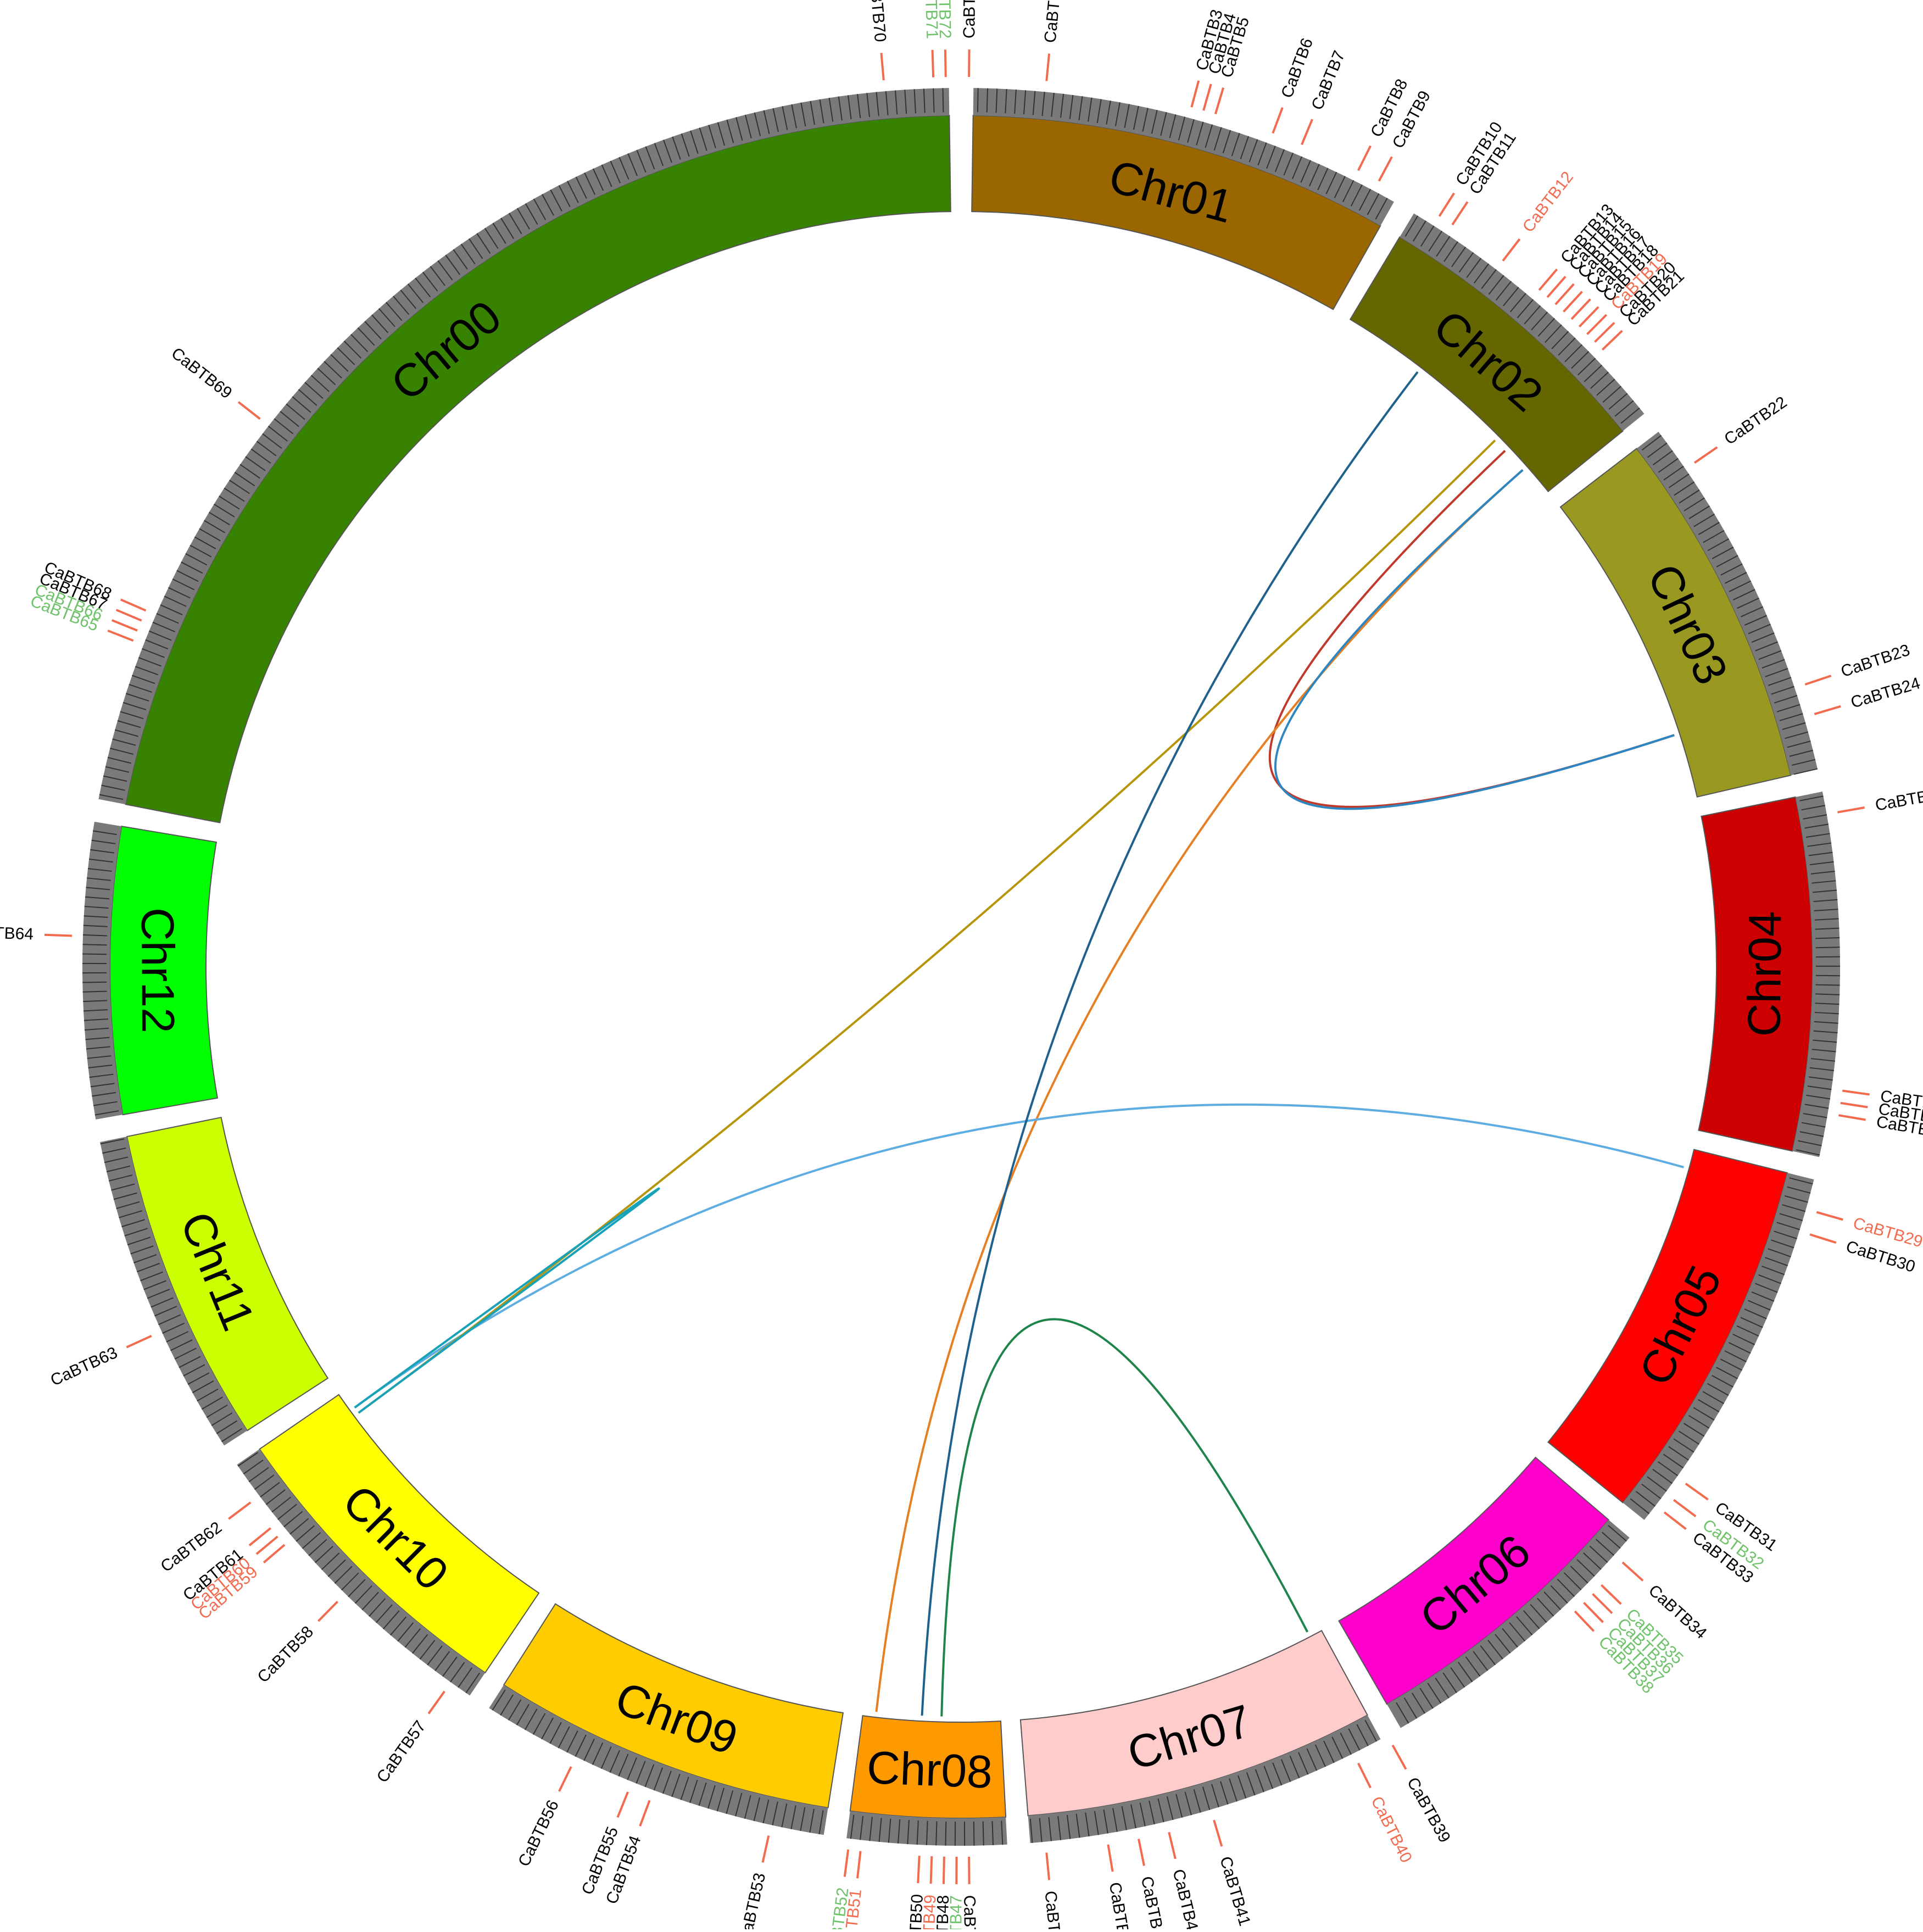 This screenshot has width=1923, height=1932. Describe the element at coordinates (1053, 40) in the screenshot. I see `gene-cabtb2: CaBTB2` at that location.